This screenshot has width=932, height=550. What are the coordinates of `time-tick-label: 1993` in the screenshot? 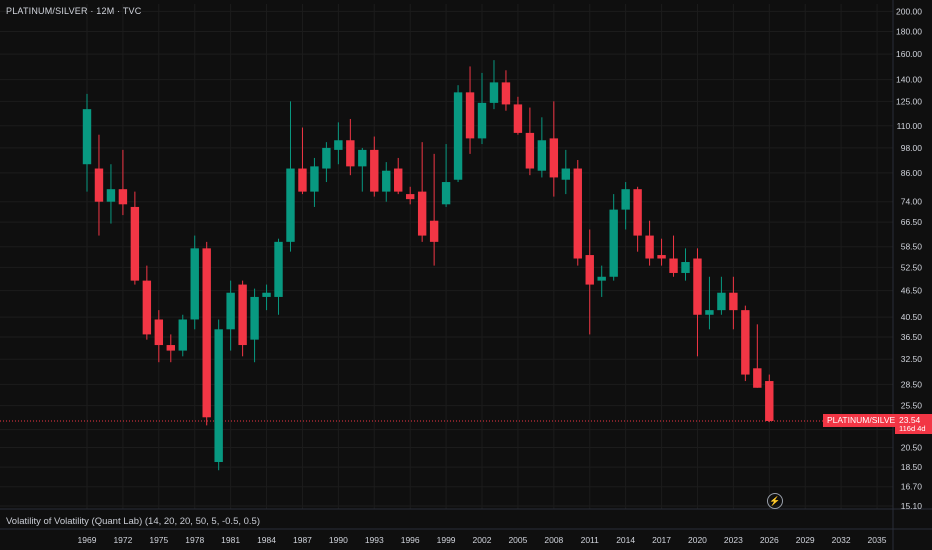 It's located at (374, 540).